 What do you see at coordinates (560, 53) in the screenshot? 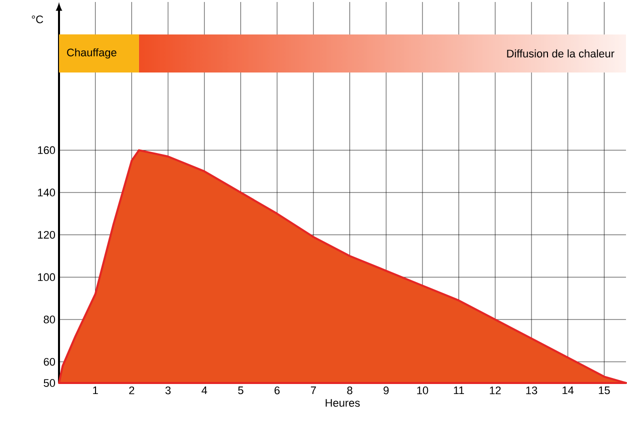
I see `band-label: Diffusion de la chaleur` at bounding box center [560, 53].